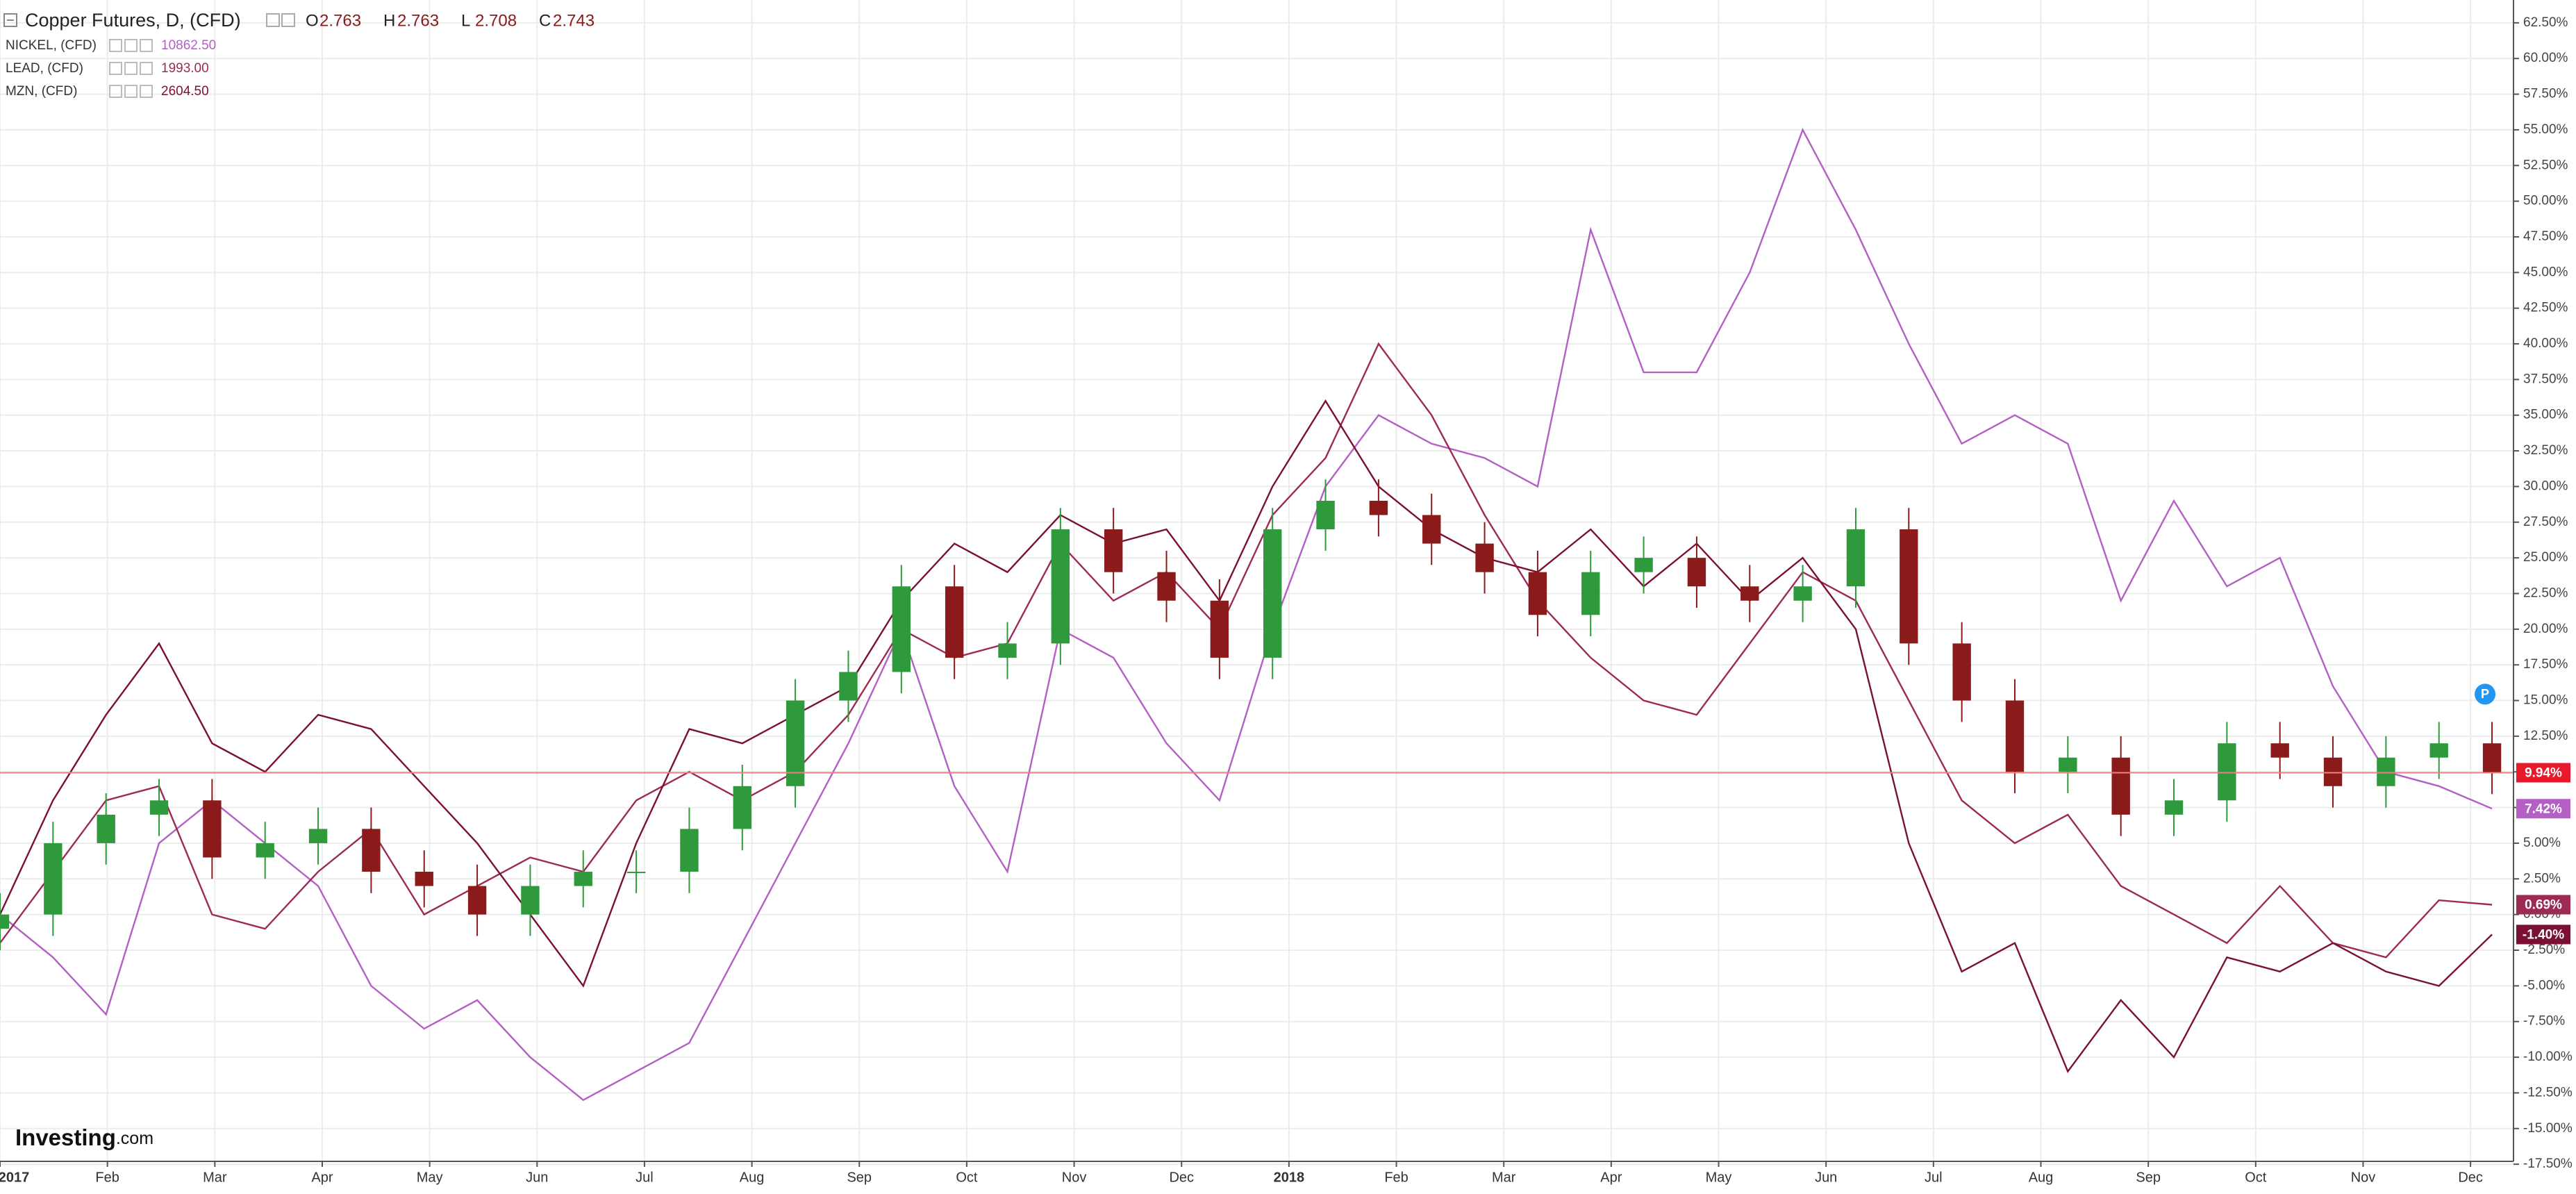 The height and width of the screenshot is (1194, 2576). Describe the element at coordinates (340, 20) in the screenshot. I see `ohlc-value: 2.763` at that location.